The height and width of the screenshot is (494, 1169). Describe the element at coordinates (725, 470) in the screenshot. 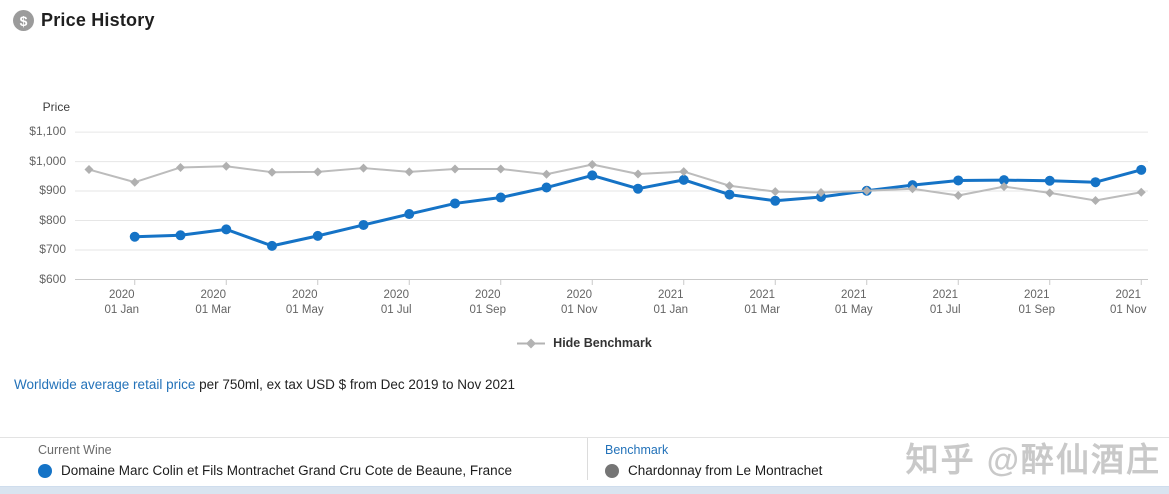

I see `benchmark-name: Chardonnay from Le Montrachet` at that location.